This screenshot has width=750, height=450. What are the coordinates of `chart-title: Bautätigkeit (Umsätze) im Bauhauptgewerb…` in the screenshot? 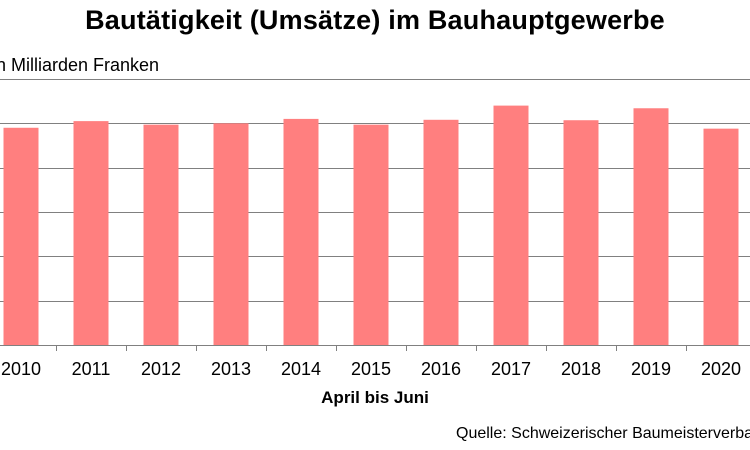 It's located at (375, 20).